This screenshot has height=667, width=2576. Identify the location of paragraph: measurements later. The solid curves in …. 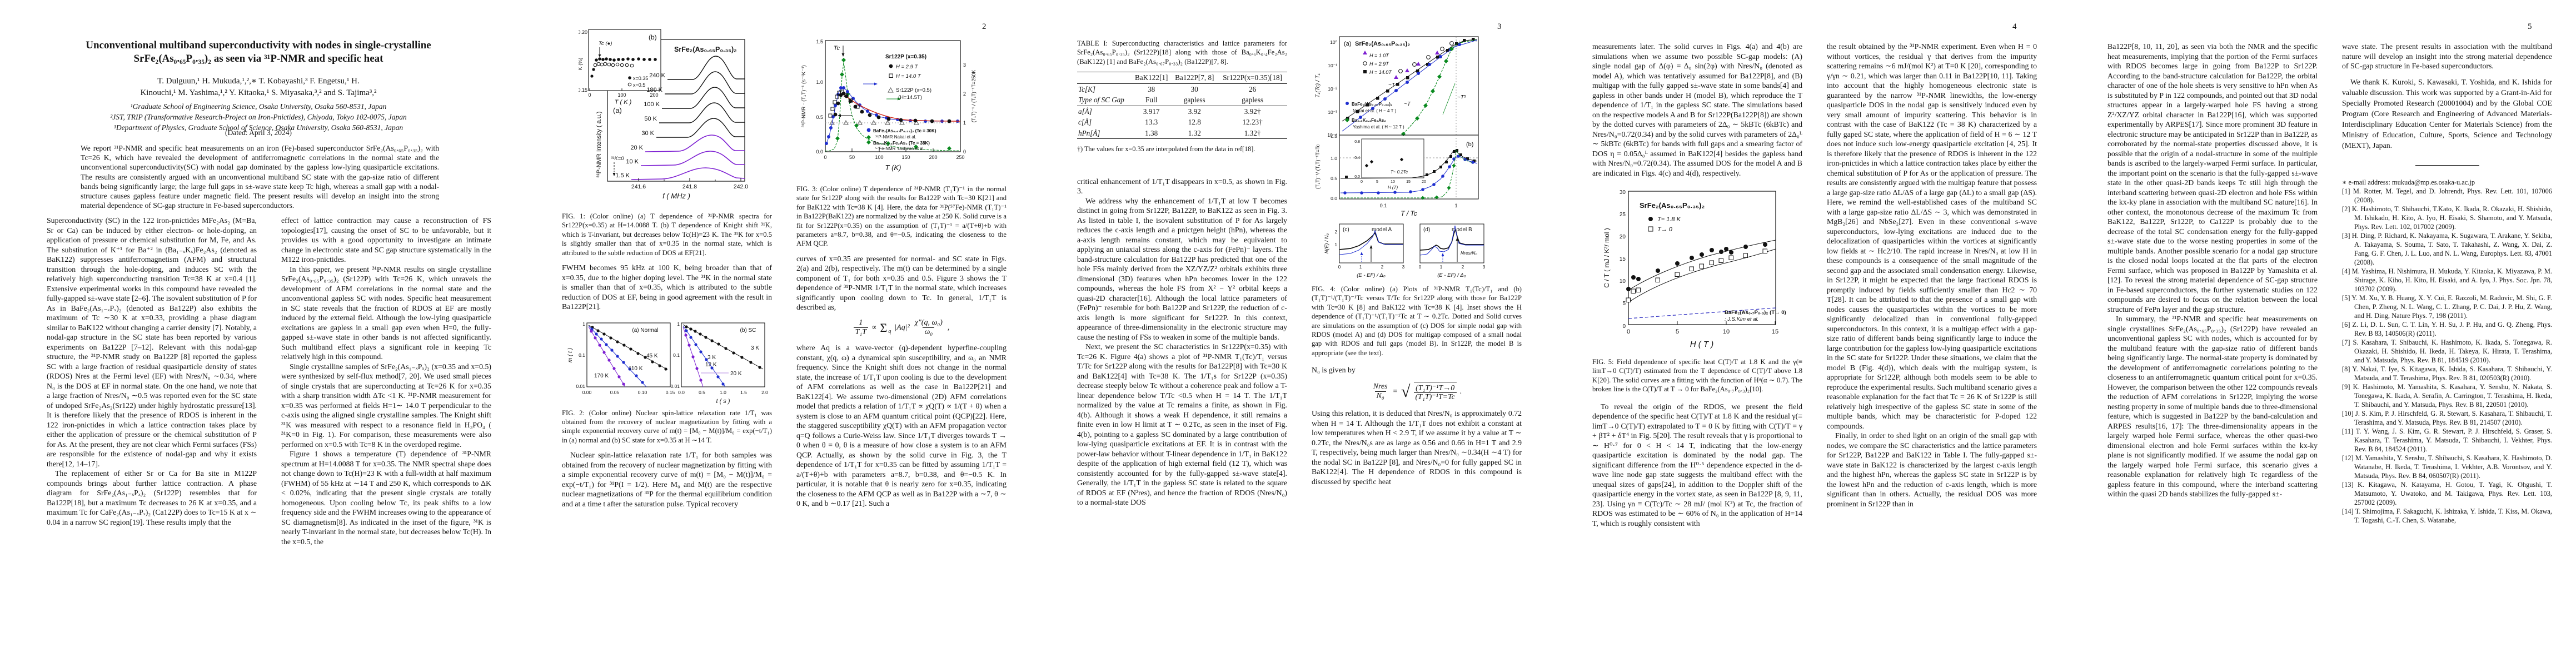
(1697, 109).